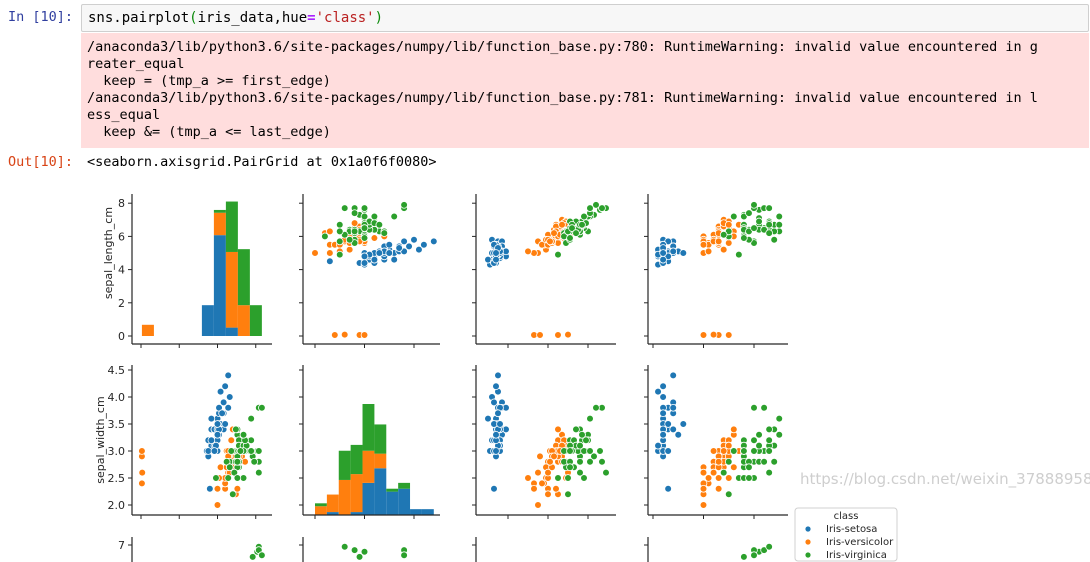  I want to click on y-tick-label: 4.0, so click(117, 397).